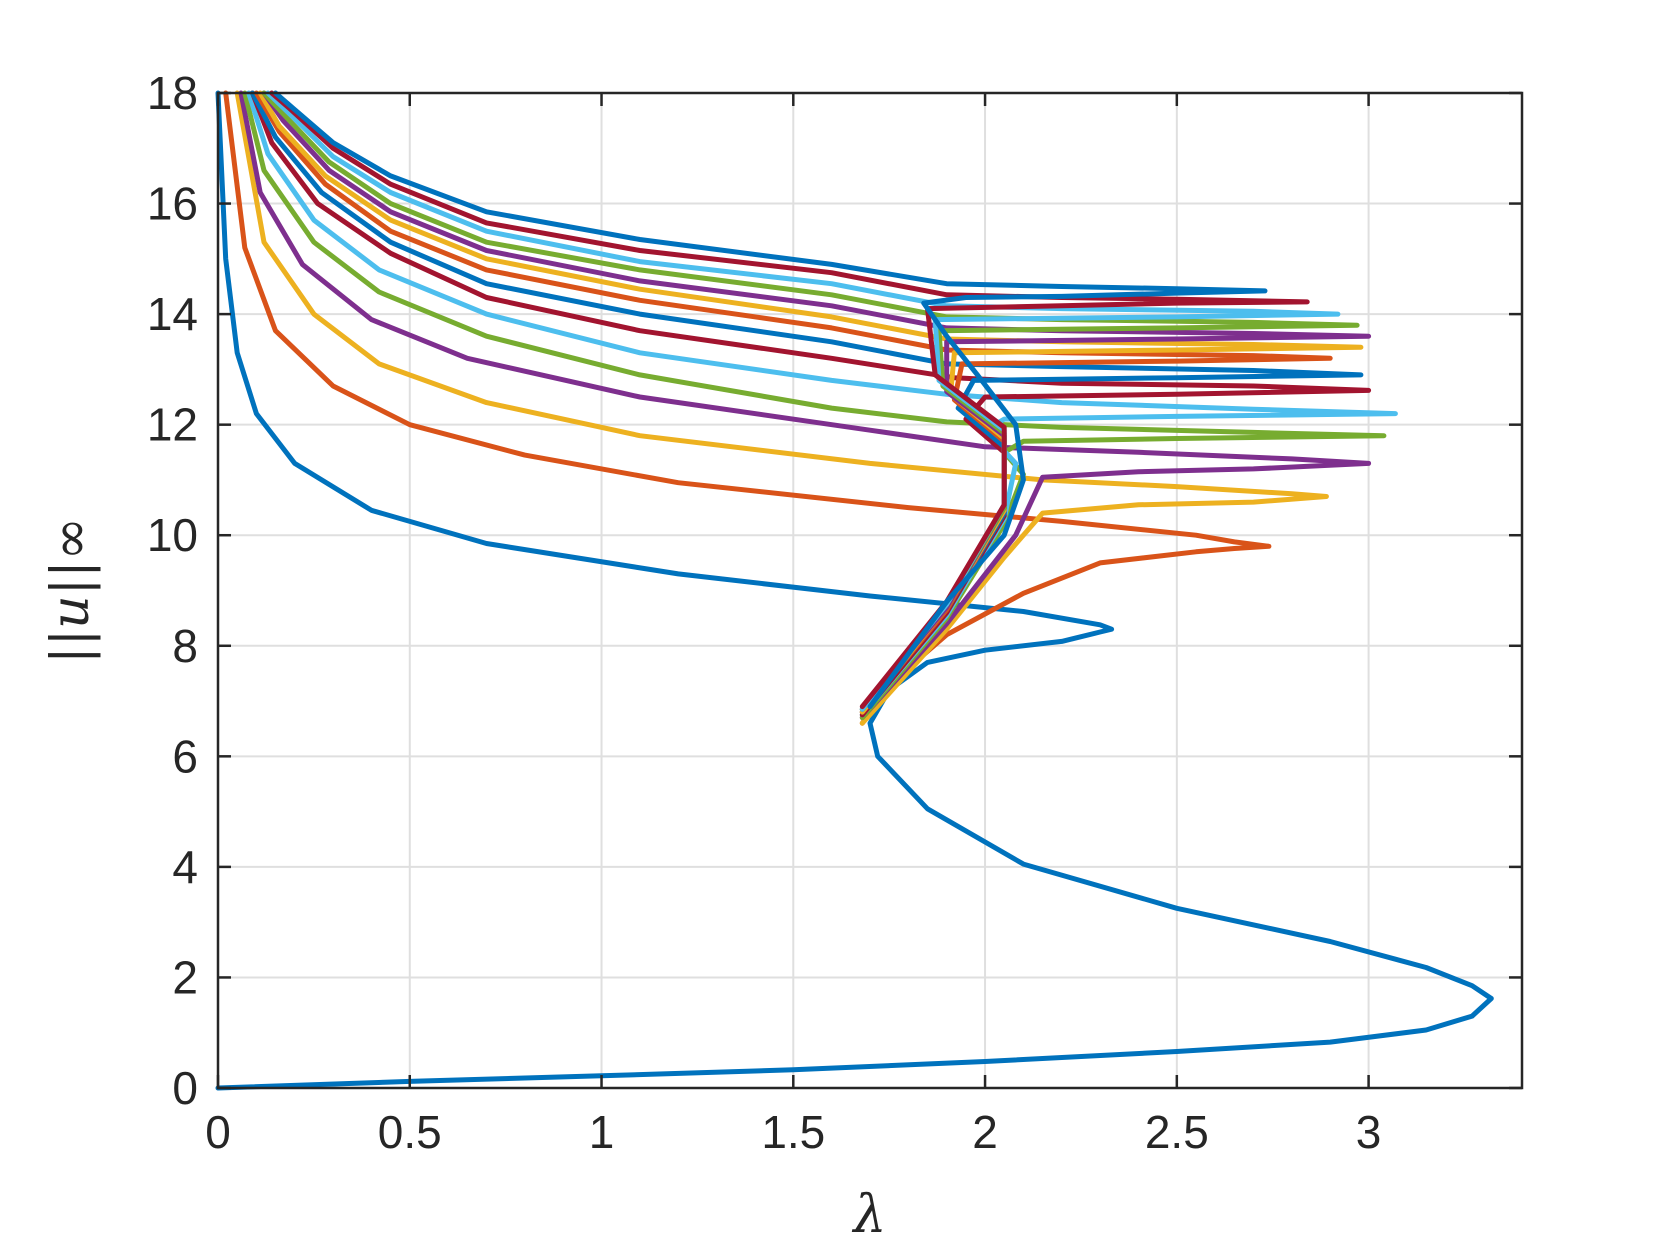 The image size is (1661, 1246). Describe the element at coordinates (185, 867) in the screenshot. I see `y-tick-label: 4` at that location.